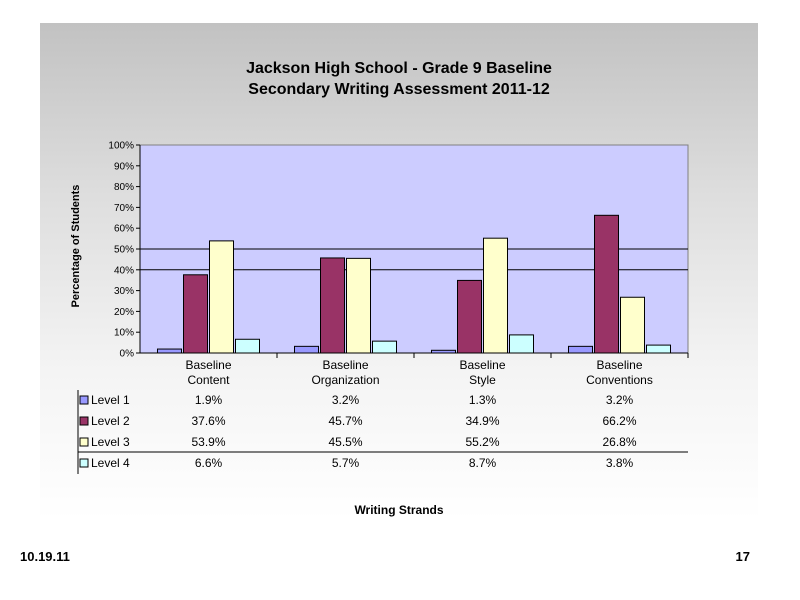 This screenshot has width=800, height=600. What do you see at coordinates (76, 246) in the screenshot?
I see `y-axis-label: Percentage of Students` at bounding box center [76, 246].